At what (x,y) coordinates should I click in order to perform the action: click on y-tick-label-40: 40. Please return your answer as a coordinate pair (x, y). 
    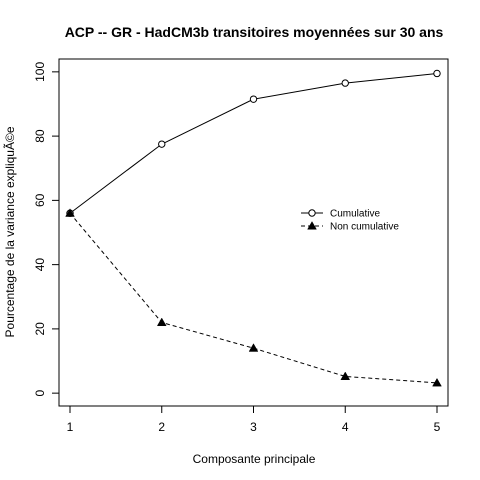
    Looking at the image, I should click on (40, 265).